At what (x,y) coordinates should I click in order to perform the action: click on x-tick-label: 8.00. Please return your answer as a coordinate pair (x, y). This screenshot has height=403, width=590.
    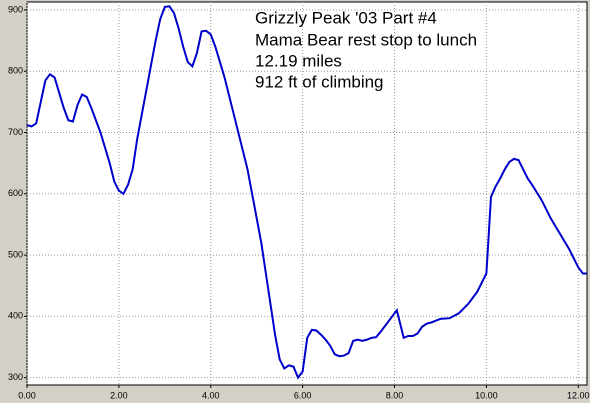
    Looking at the image, I should click on (395, 395).